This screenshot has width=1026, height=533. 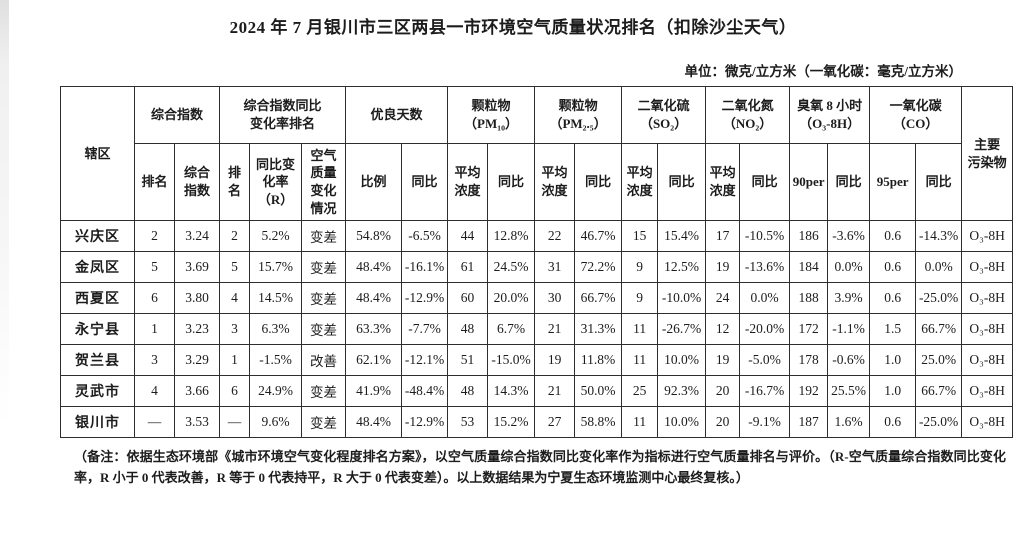 What do you see at coordinates (555, 267) in the screenshot?
I see `value-cell: 31` at bounding box center [555, 267].